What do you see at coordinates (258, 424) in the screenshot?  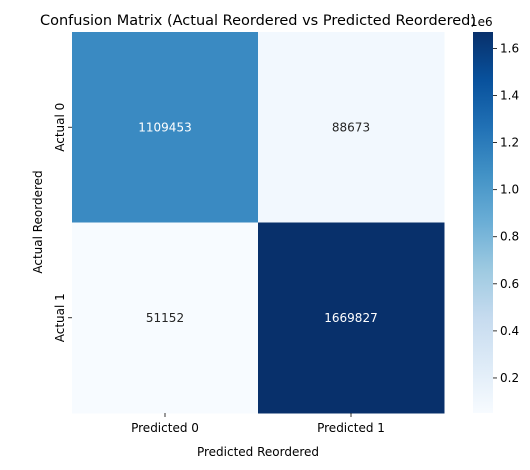 I see `x-axis-ticks: Predicted 0 Predicted 1` at bounding box center [258, 424].